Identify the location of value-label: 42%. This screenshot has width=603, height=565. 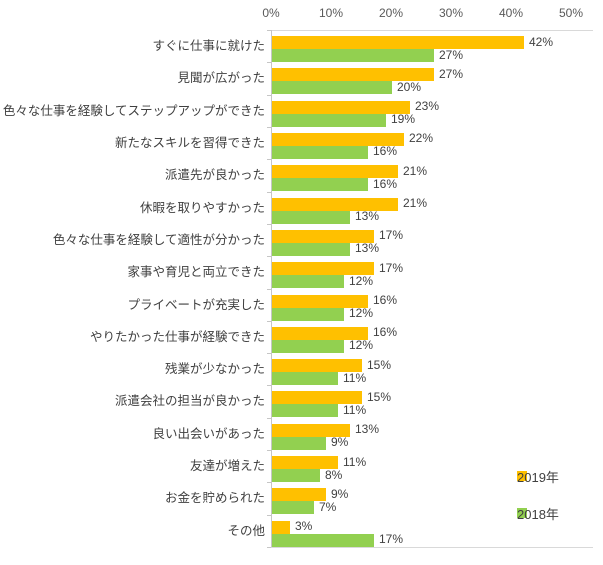
(541, 41).